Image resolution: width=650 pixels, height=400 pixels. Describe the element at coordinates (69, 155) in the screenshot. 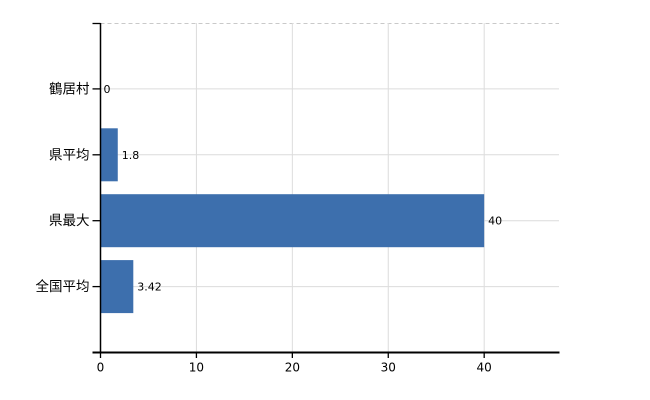

I see `category-label: 県平均` at that location.